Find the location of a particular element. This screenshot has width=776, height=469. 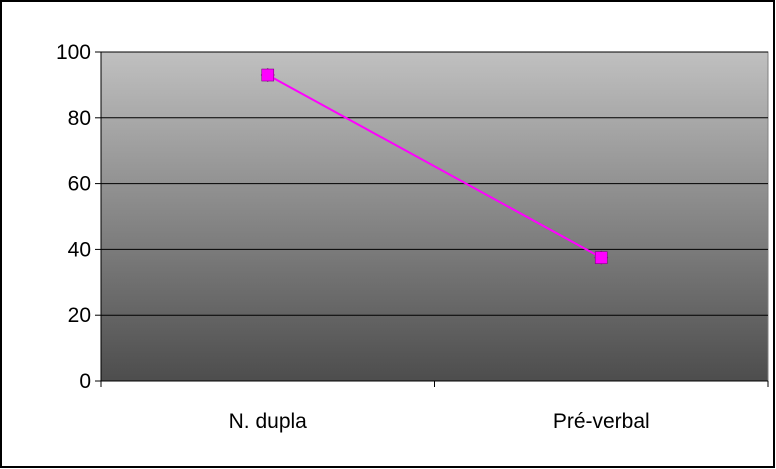

y-axis: 0 20 40 60 80 100 is located at coordinates (79, 217).